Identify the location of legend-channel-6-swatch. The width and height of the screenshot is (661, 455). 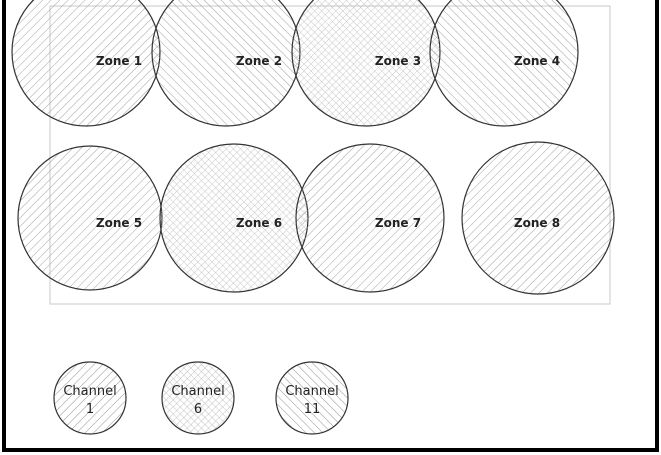
(198, 398).